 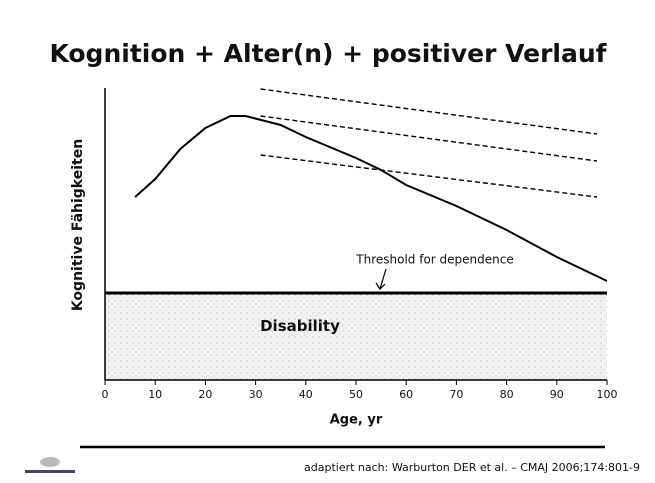 I want to click on x-tick-label: 80, so click(x=507, y=394).